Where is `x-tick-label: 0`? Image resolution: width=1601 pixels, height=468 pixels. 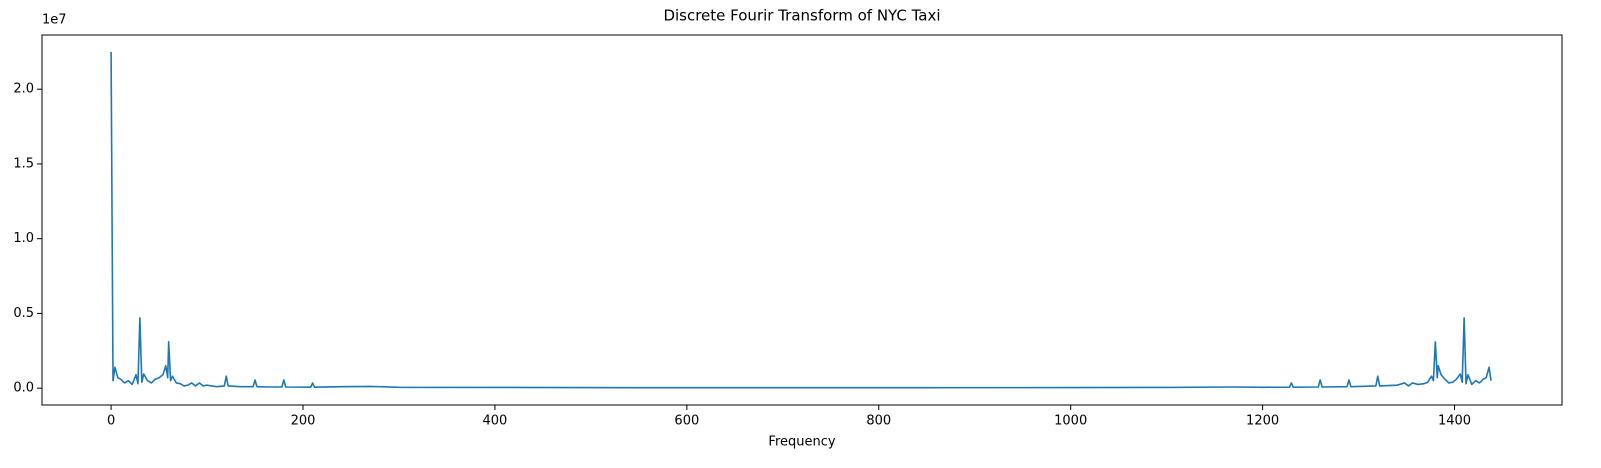 x-tick-label: 0 is located at coordinates (111, 421).